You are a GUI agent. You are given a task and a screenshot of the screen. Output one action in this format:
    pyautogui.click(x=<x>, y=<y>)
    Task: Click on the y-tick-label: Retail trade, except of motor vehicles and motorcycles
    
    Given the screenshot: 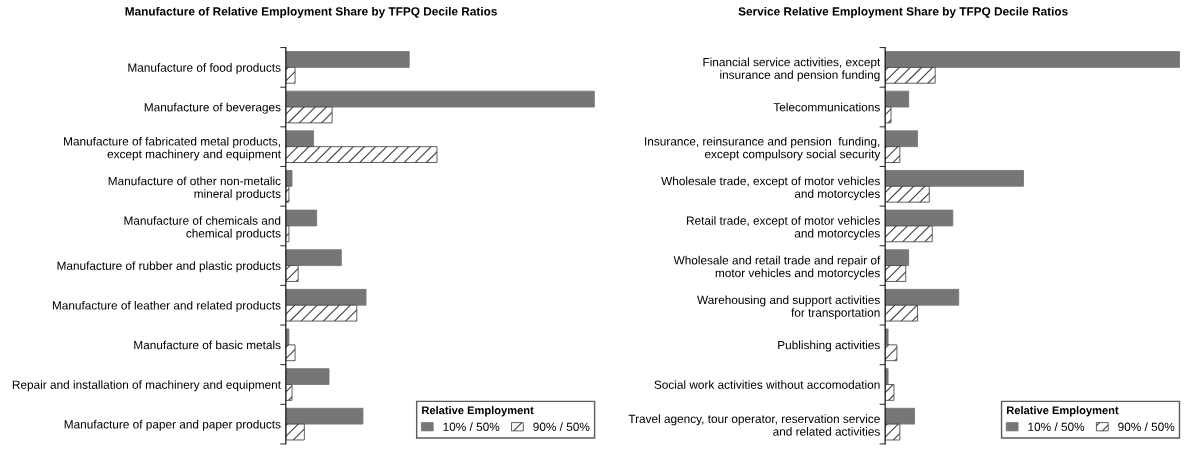 What is the action you would take?
    pyautogui.click(x=783, y=228)
    